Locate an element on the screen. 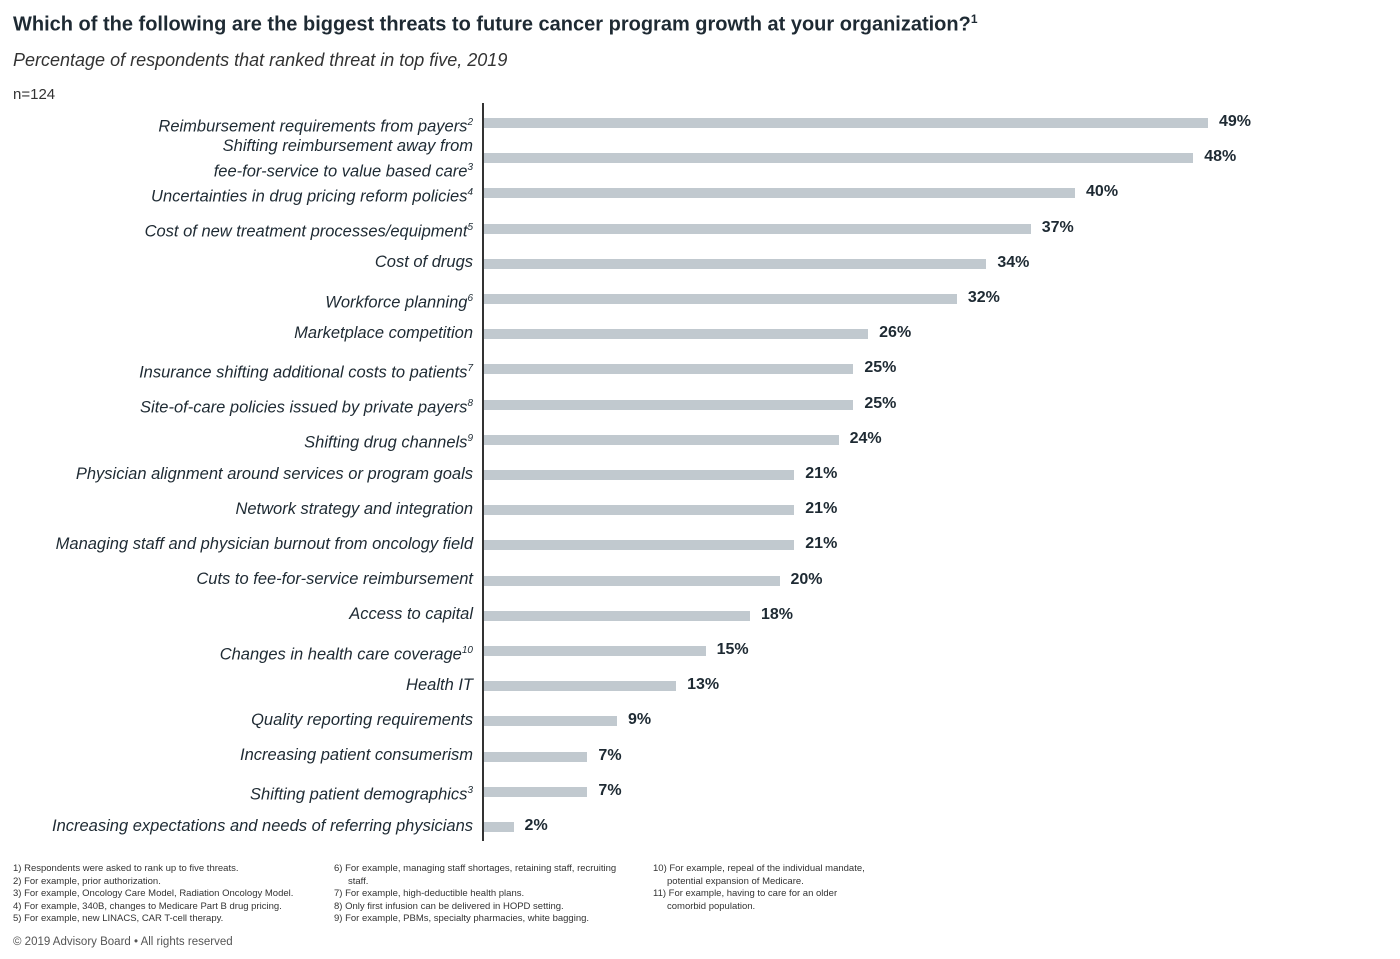  category-label: Health IT is located at coordinates (439, 685).